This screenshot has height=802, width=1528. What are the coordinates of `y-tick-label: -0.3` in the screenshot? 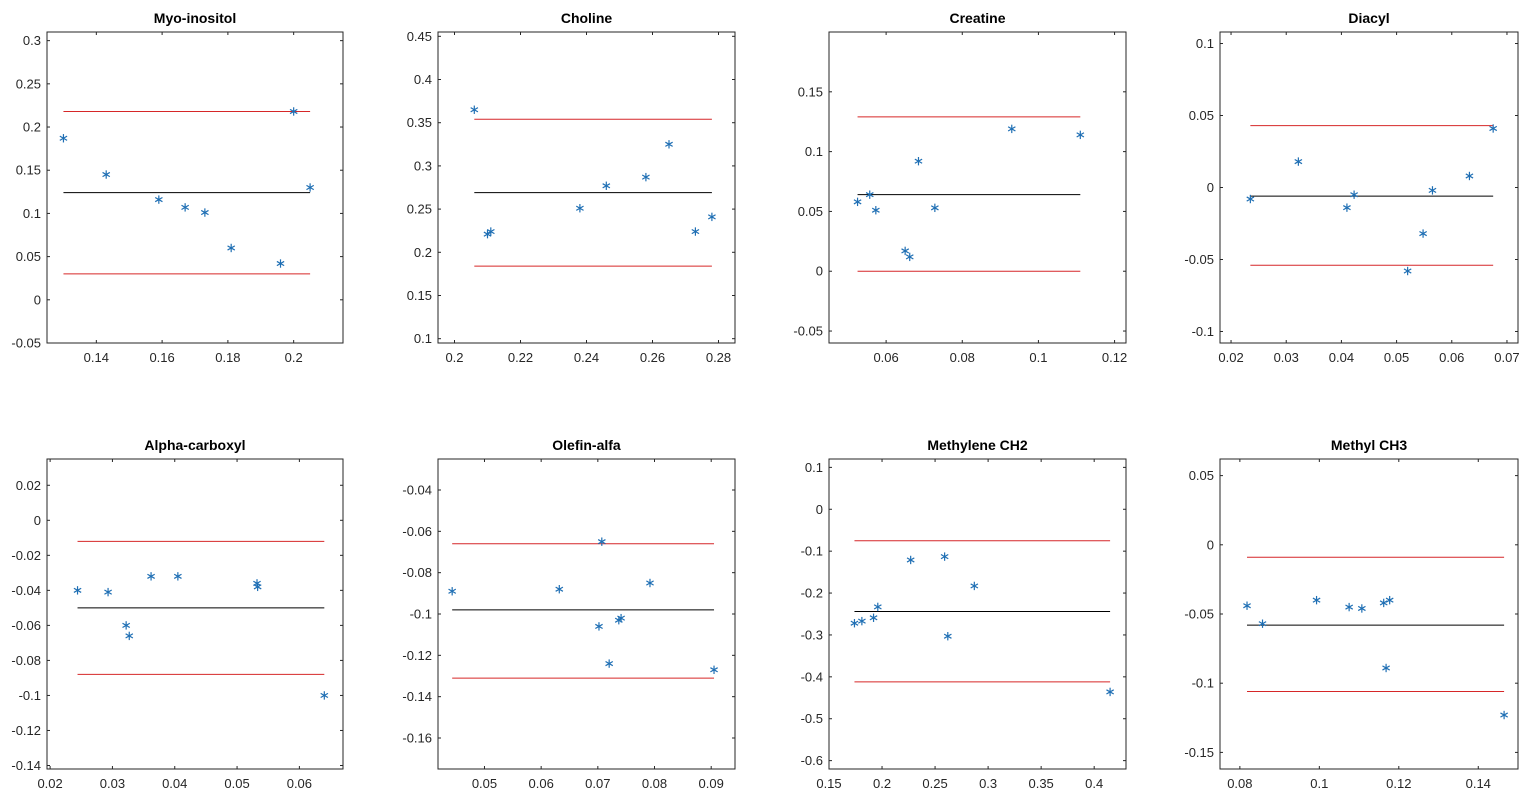 It's located at (812, 634).